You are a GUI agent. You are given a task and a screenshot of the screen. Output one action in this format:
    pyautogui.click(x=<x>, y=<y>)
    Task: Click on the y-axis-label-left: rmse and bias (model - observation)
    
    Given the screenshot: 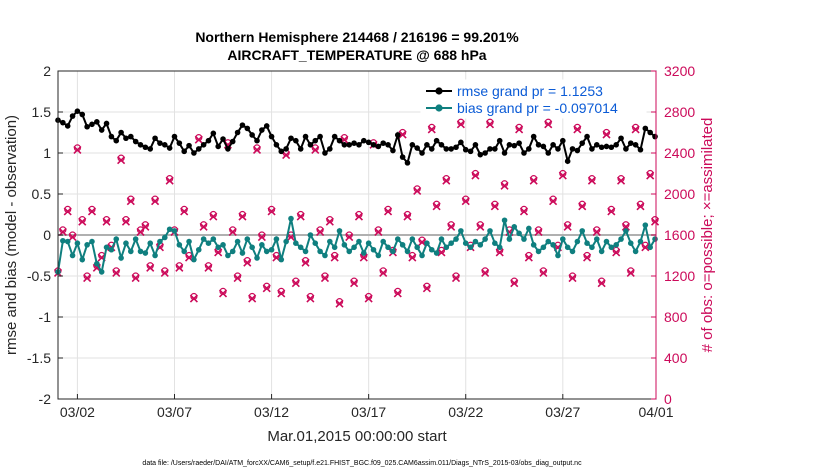 What is the action you would take?
    pyautogui.click(x=11, y=235)
    